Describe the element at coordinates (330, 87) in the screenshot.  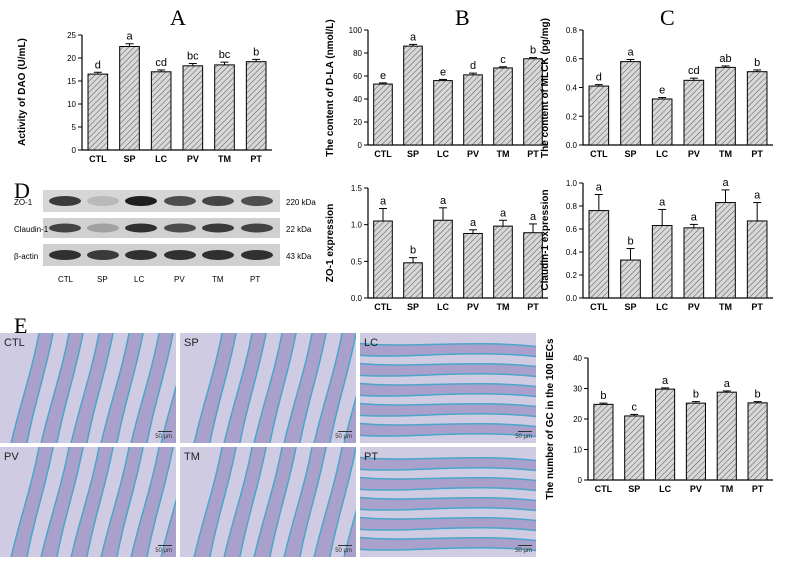
I see `y-axis-label: The content of D-LA (nmol/L)` at that location.